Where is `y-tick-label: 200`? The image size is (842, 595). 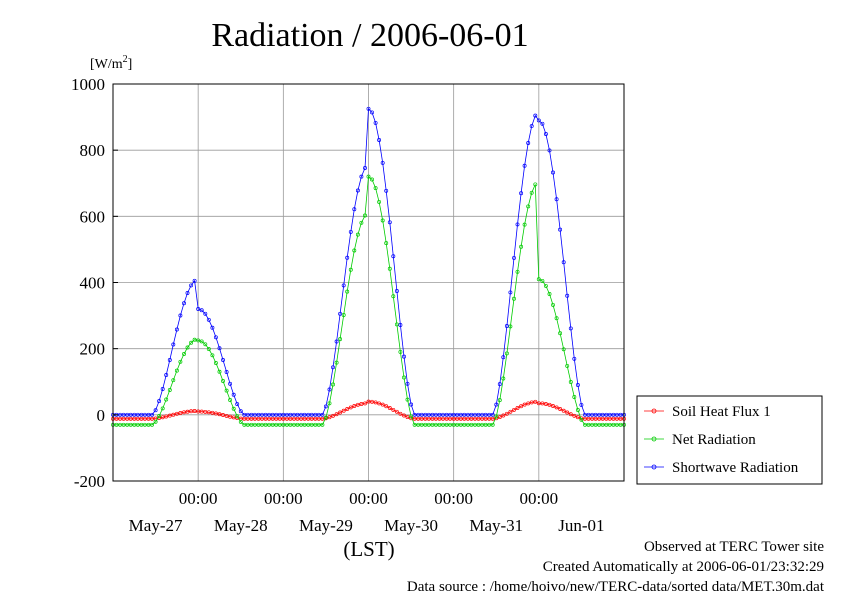
y-tick-label: 200 is located at coordinates (93, 349).